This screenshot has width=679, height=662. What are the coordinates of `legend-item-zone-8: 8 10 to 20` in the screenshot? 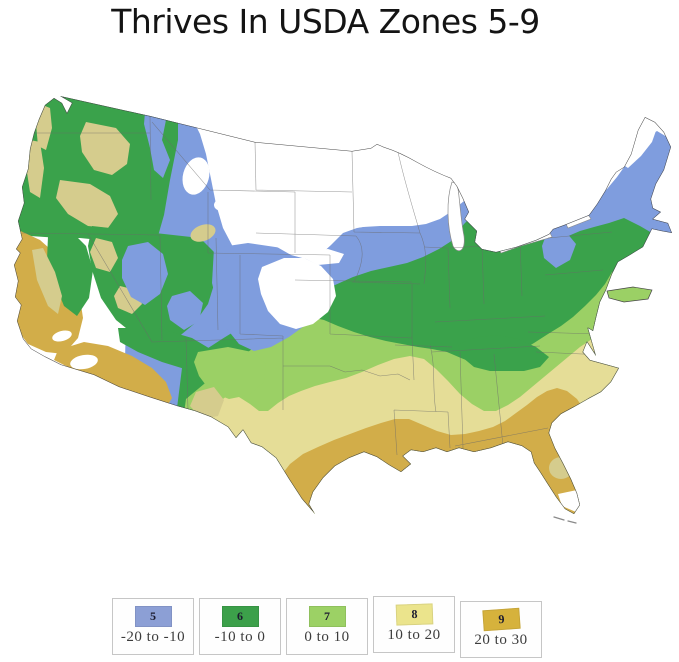 It's located at (414, 624).